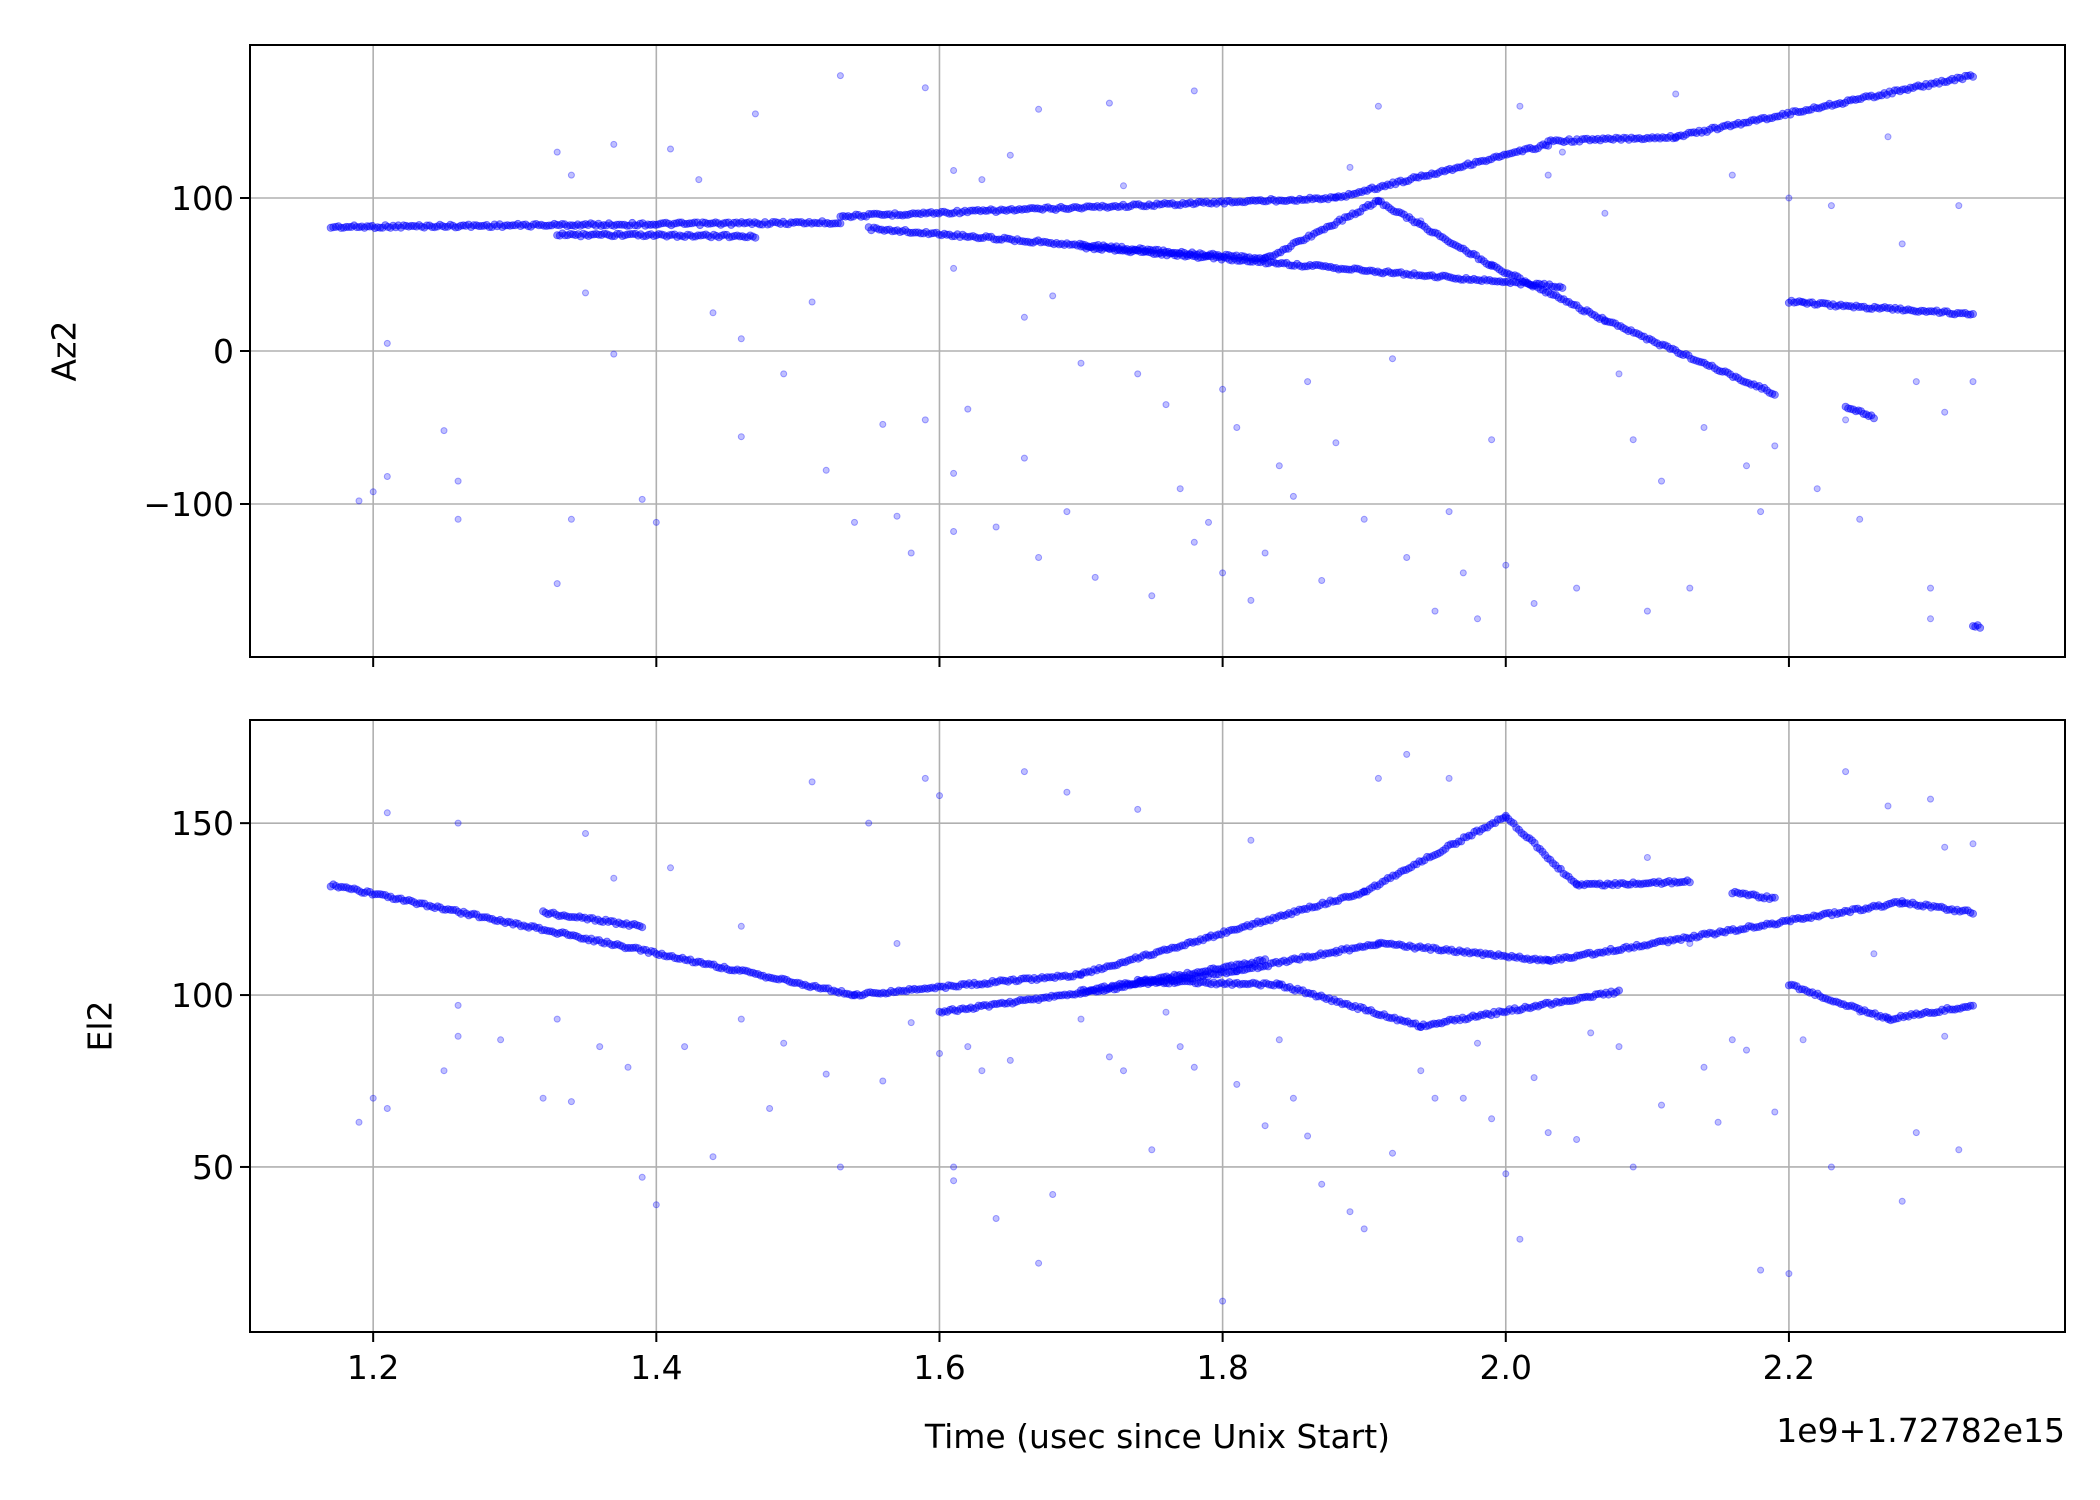  What do you see at coordinates (1973, 913) in the screenshot?
I see `el2-track-11-point` at bounding box center [1973, 913].